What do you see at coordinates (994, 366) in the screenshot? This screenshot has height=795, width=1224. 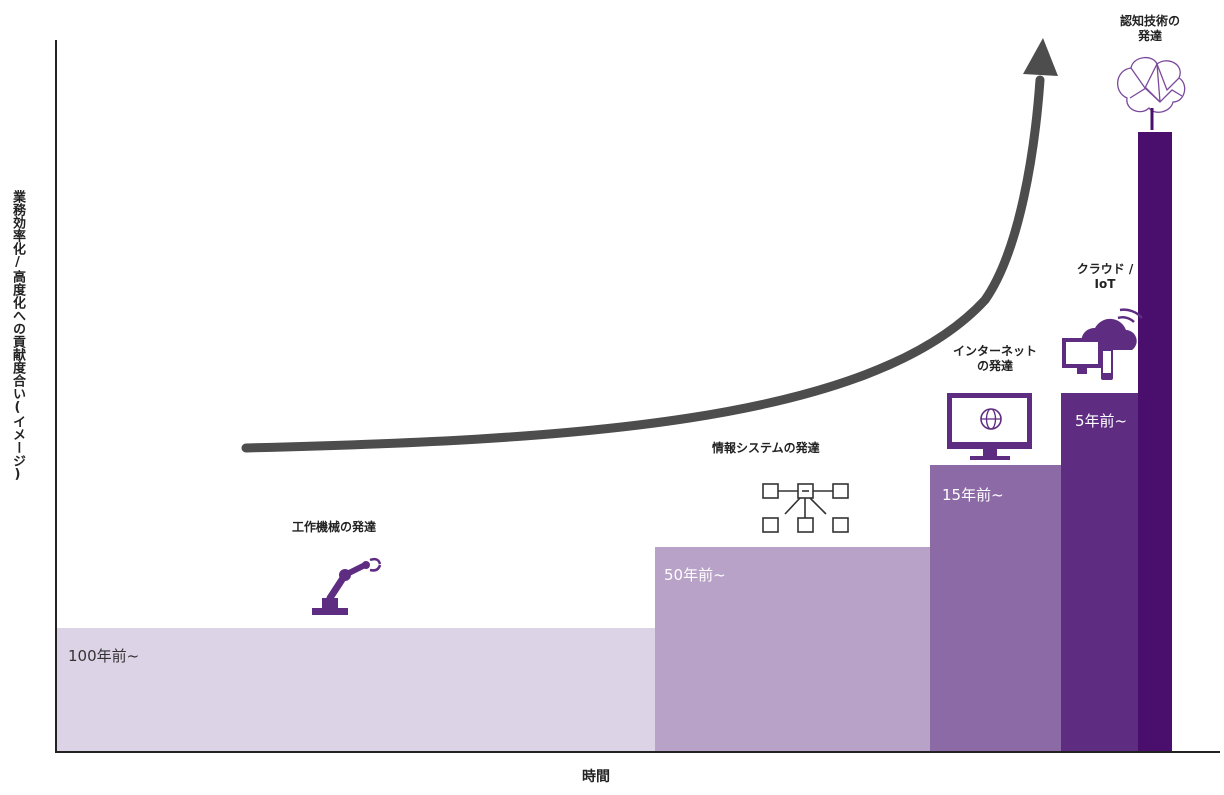 I see `era-title-internet-line2: の発達` at bounding box center [994, 366].